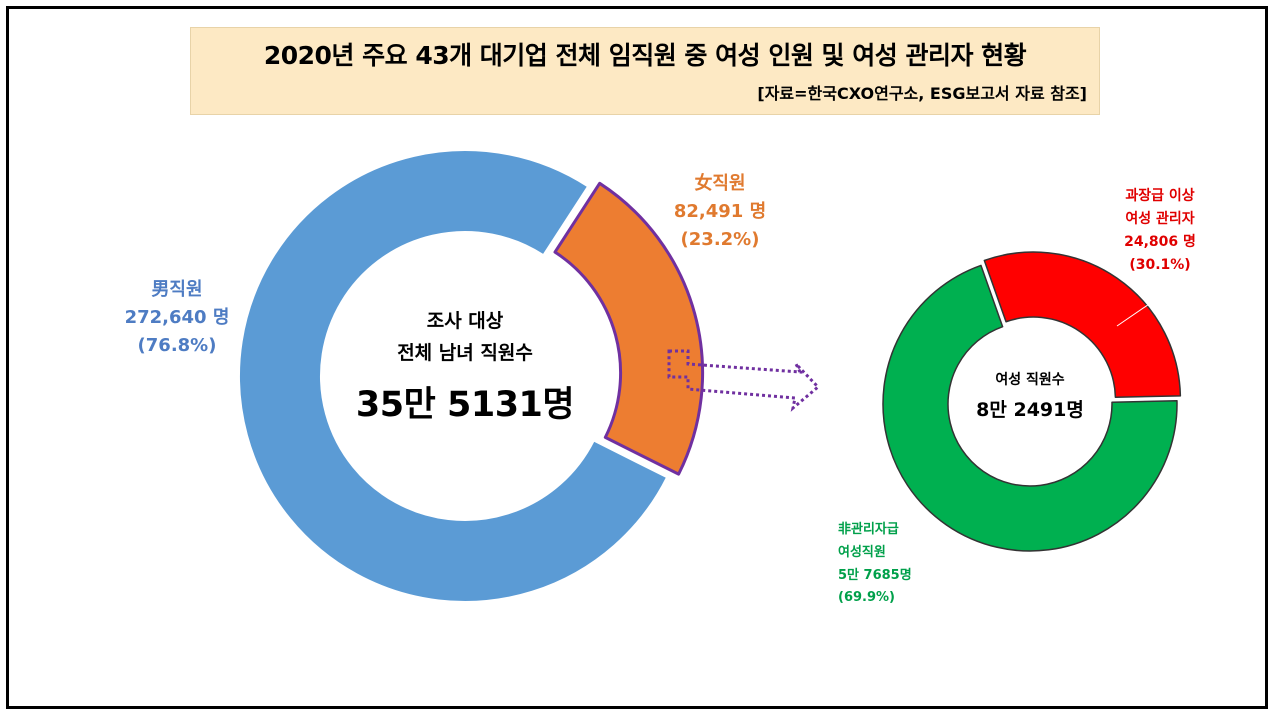  What do you see at coordinates (862, 552) in the screenshot?
I see `non-manager-line2: 여성직원` at bounding box center [862, 552].